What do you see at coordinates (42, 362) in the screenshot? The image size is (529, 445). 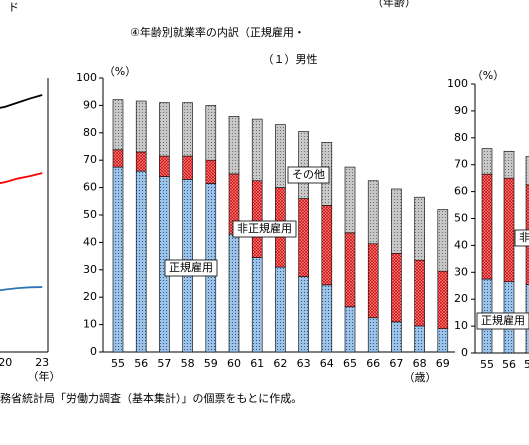 I see `x-tick-label: 23` at bounding box center [42, 362].